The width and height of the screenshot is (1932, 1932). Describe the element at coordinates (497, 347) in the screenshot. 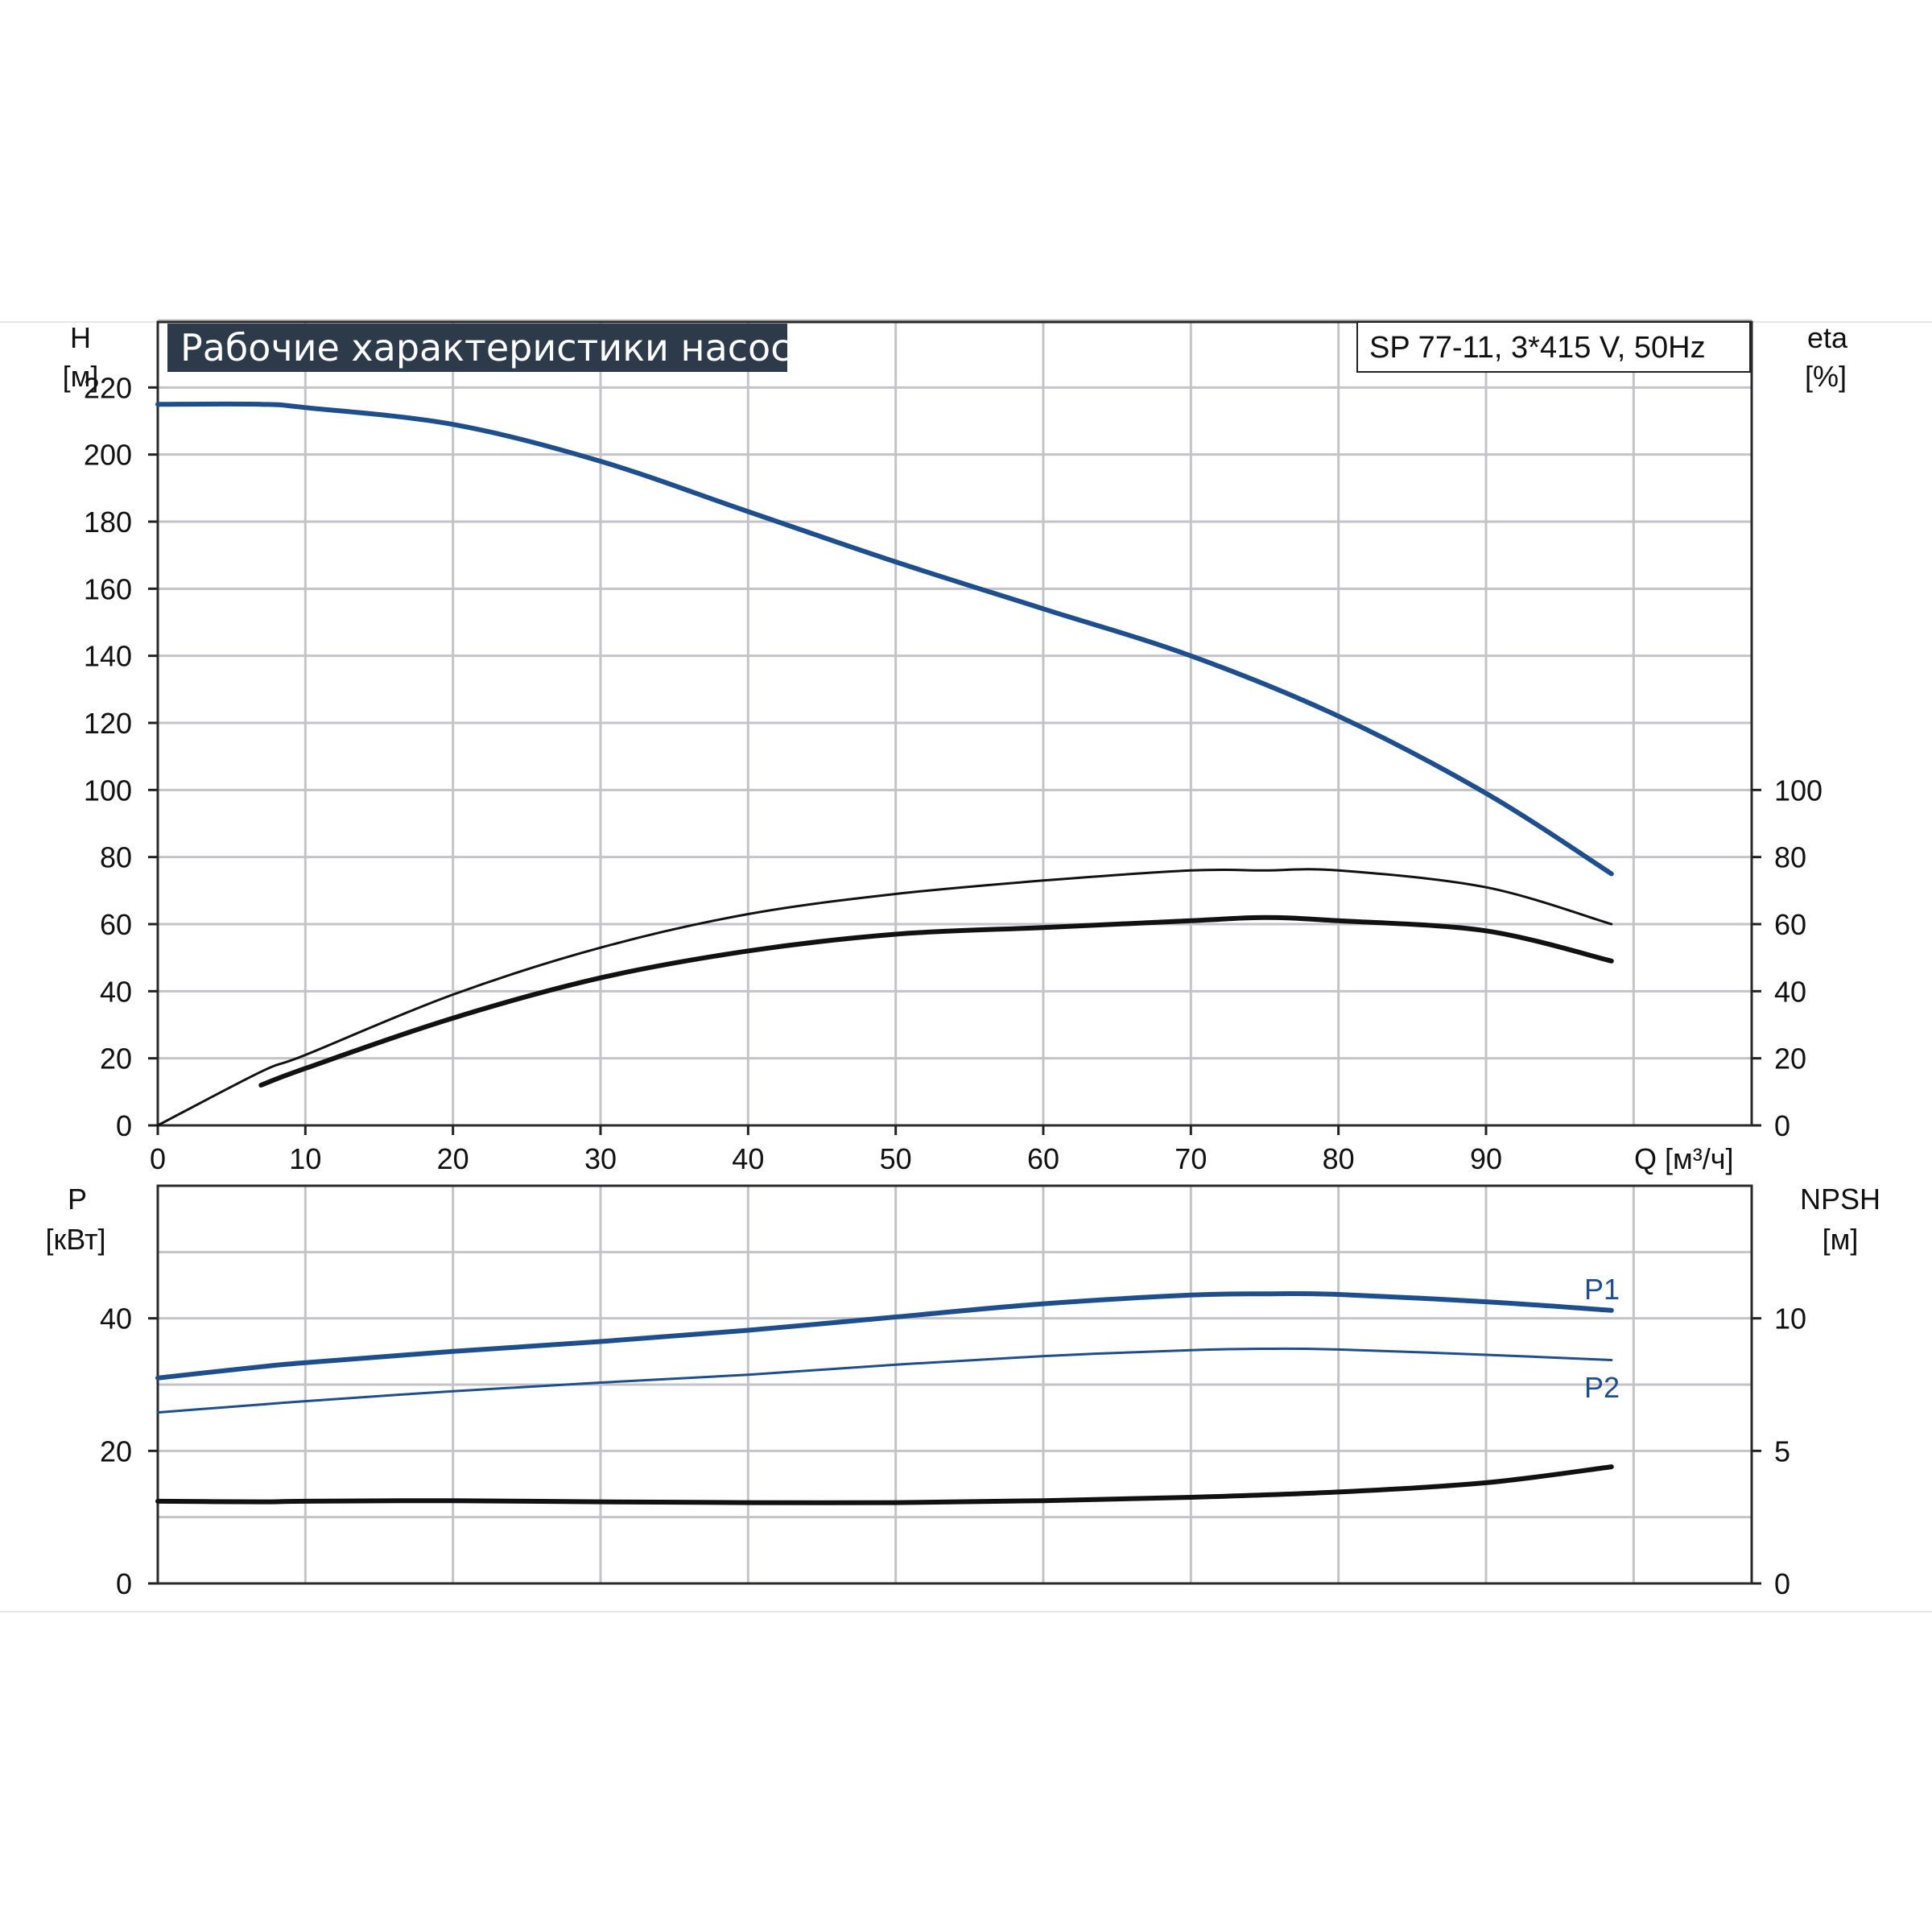

I see `chart-title: Рабочие характеристики насоса` at that location.